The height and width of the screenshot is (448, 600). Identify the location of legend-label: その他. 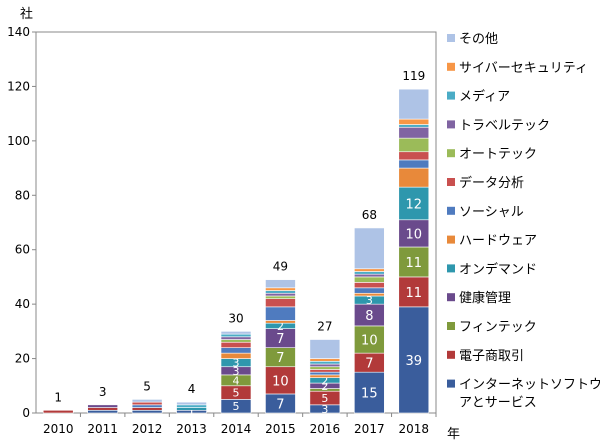
(478, 39).